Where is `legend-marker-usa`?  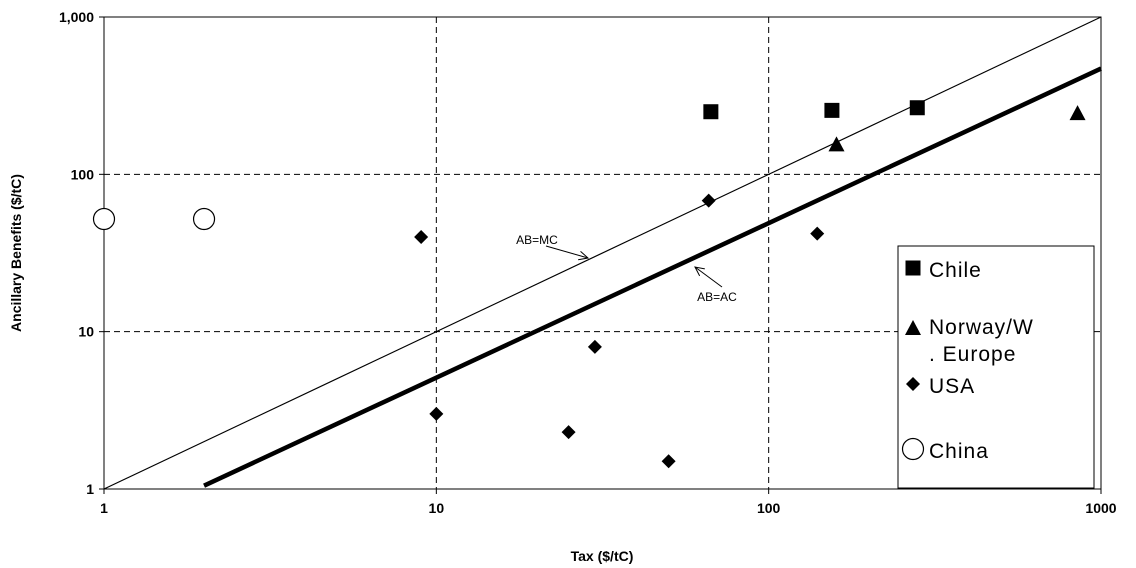 legend-marker-usa is located at coordinates (913, 384).